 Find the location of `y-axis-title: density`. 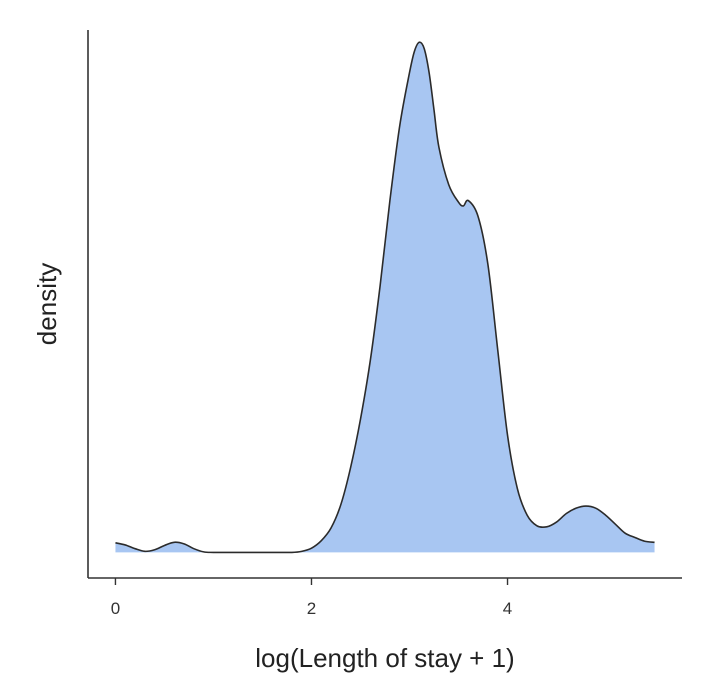

y-axis-title: density is located at coordinates (47, 304).